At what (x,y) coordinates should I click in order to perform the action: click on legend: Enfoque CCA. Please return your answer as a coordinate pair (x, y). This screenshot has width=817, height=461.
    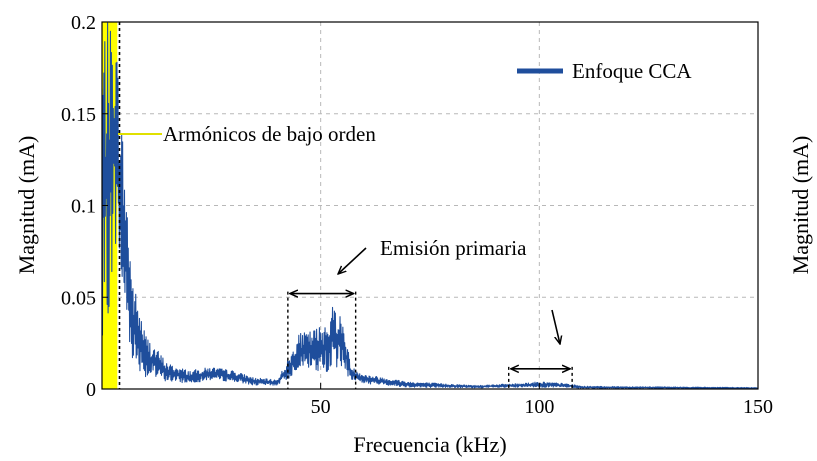
    Looking at the image, I should click on (604, 71).